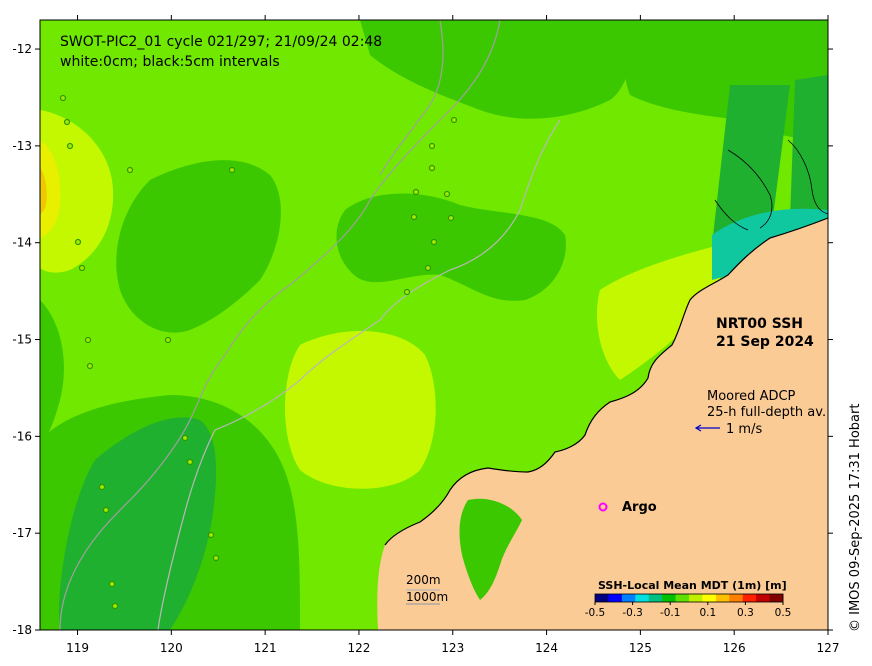 This screenshot has height=666, width=872. Describe the element at coordinates (77, 191) in the screenshot. I see `ssh-high-west` at that location.